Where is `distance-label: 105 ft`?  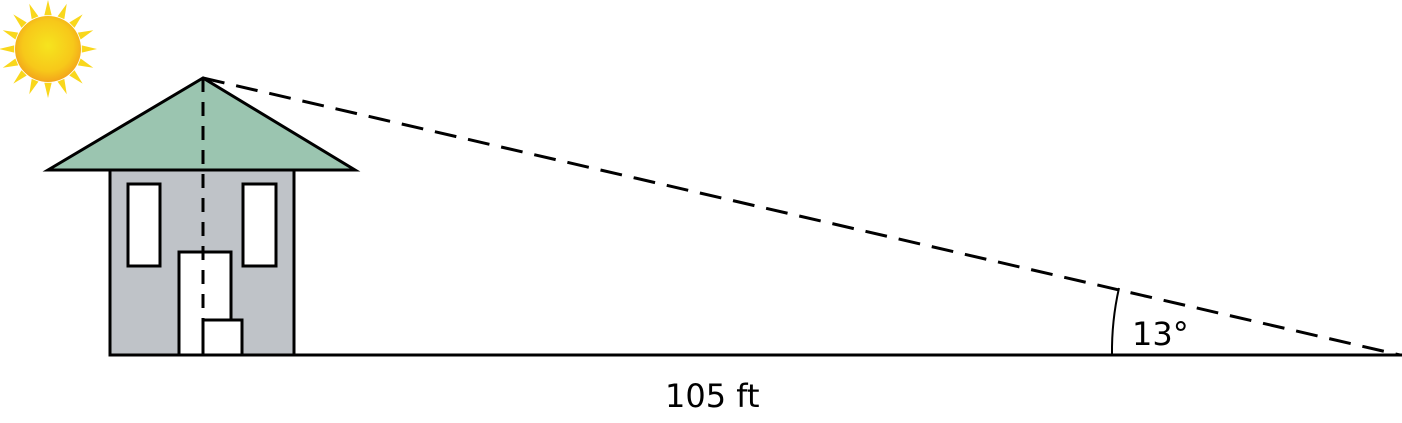
distance-label: 105 ft is located at coordinates (712, 396).